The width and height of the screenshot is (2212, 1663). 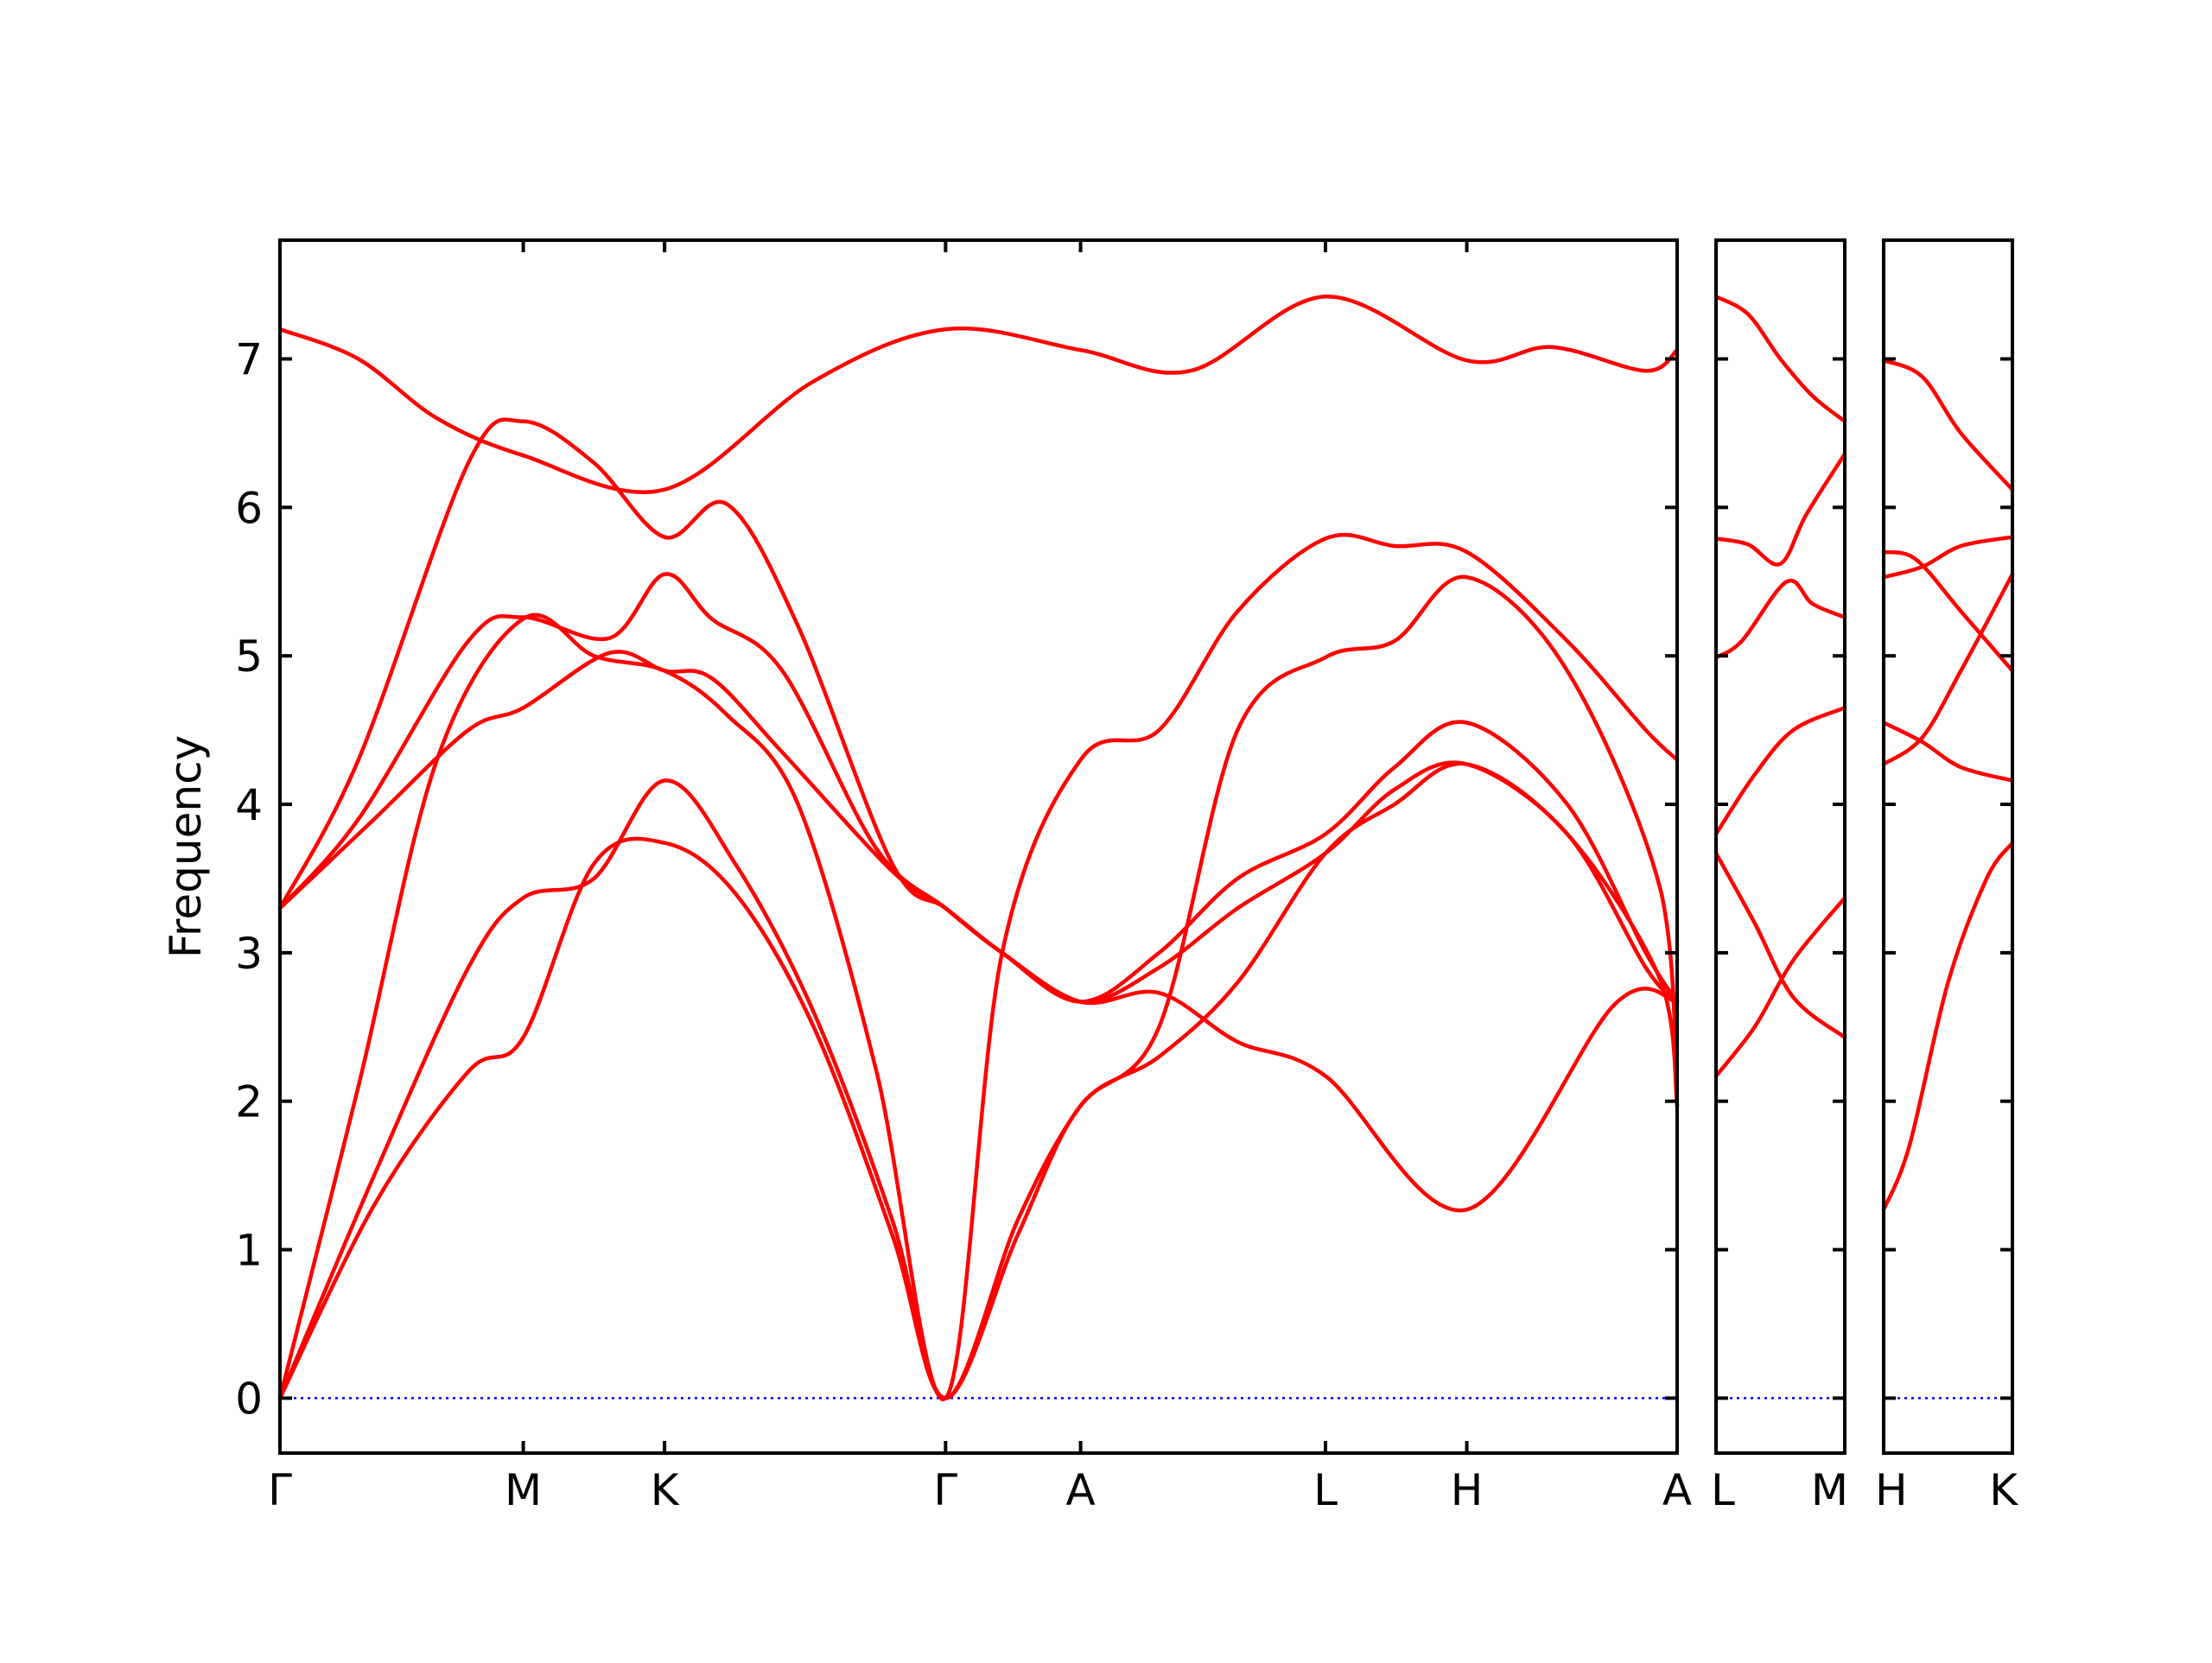 What do you see at coordinates (249, 954) in the screenshot?
I see `y-tick-label-3: 3` at bounding box center [249, 954].